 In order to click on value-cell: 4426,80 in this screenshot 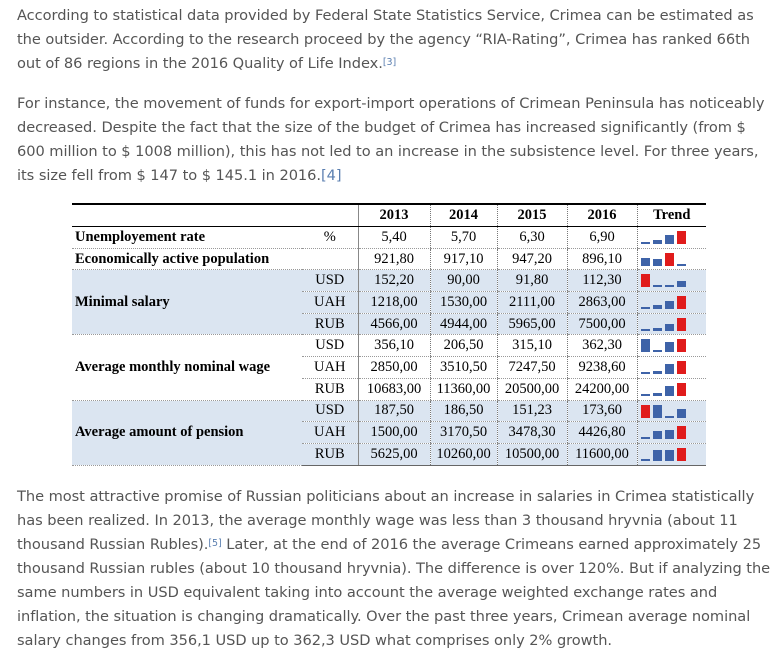, I will do `click(601, 432)`.